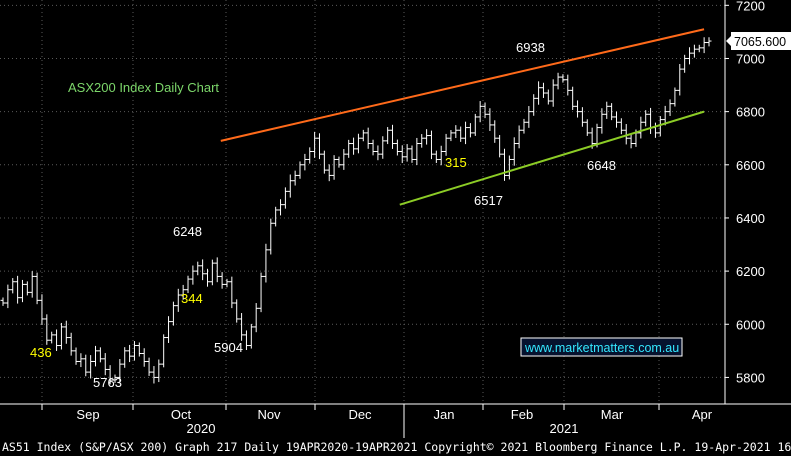  I want to click on trendline-lower, so click(552, 158).